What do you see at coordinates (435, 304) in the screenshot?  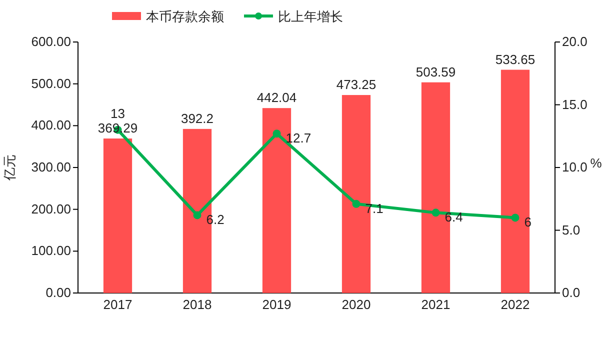 I see `x-tick-label: 2021` at bounding box center [435, 304].